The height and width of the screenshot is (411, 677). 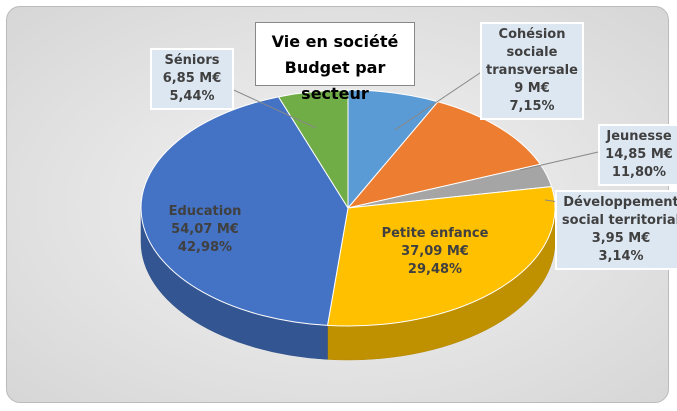 I want to click on percentage-label: 5,44%, so click(x=192, y=96).